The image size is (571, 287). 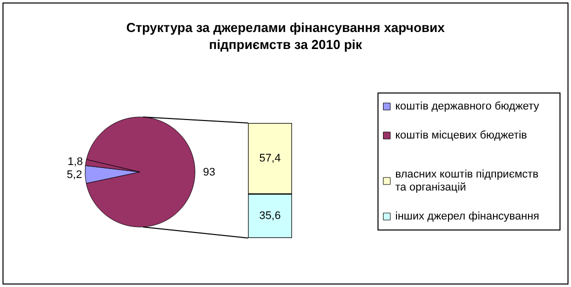 What do you see at coordinates (286, 36) in the screenshot?
I see `chart-title: Структура за джерелами фінансування харчових підприємств за 2010 рік` at bounding box center [286, 36].